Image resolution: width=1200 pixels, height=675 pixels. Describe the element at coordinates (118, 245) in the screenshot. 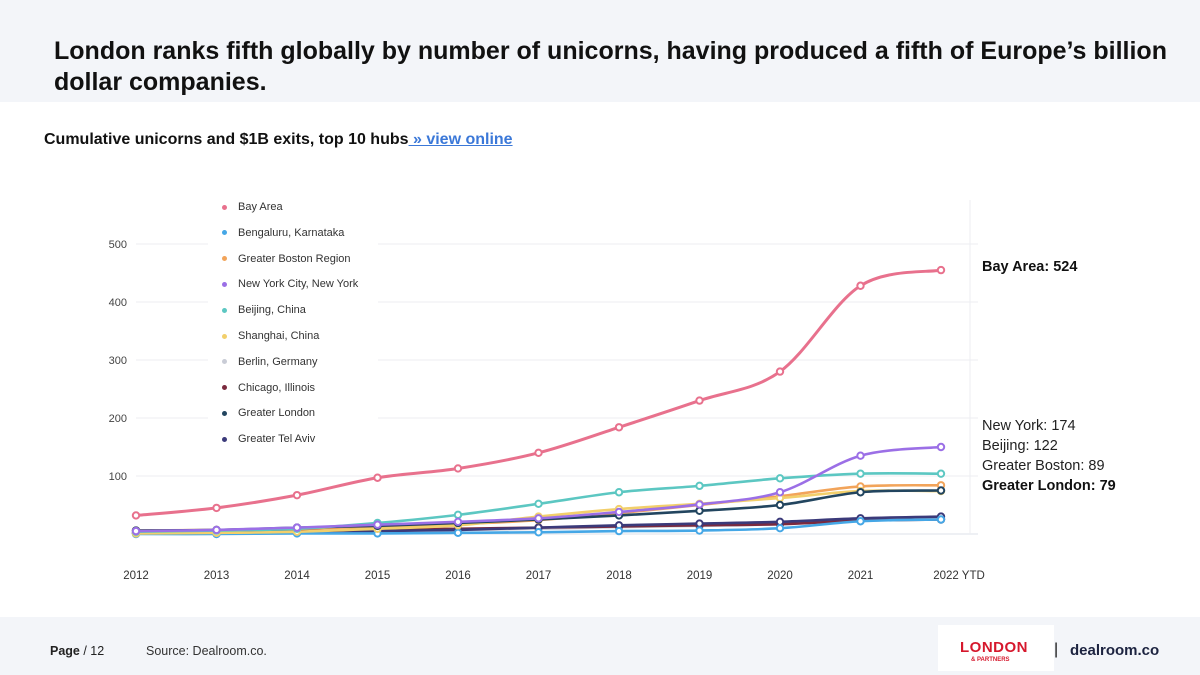

I see `y-tick-label: 500` at that location.